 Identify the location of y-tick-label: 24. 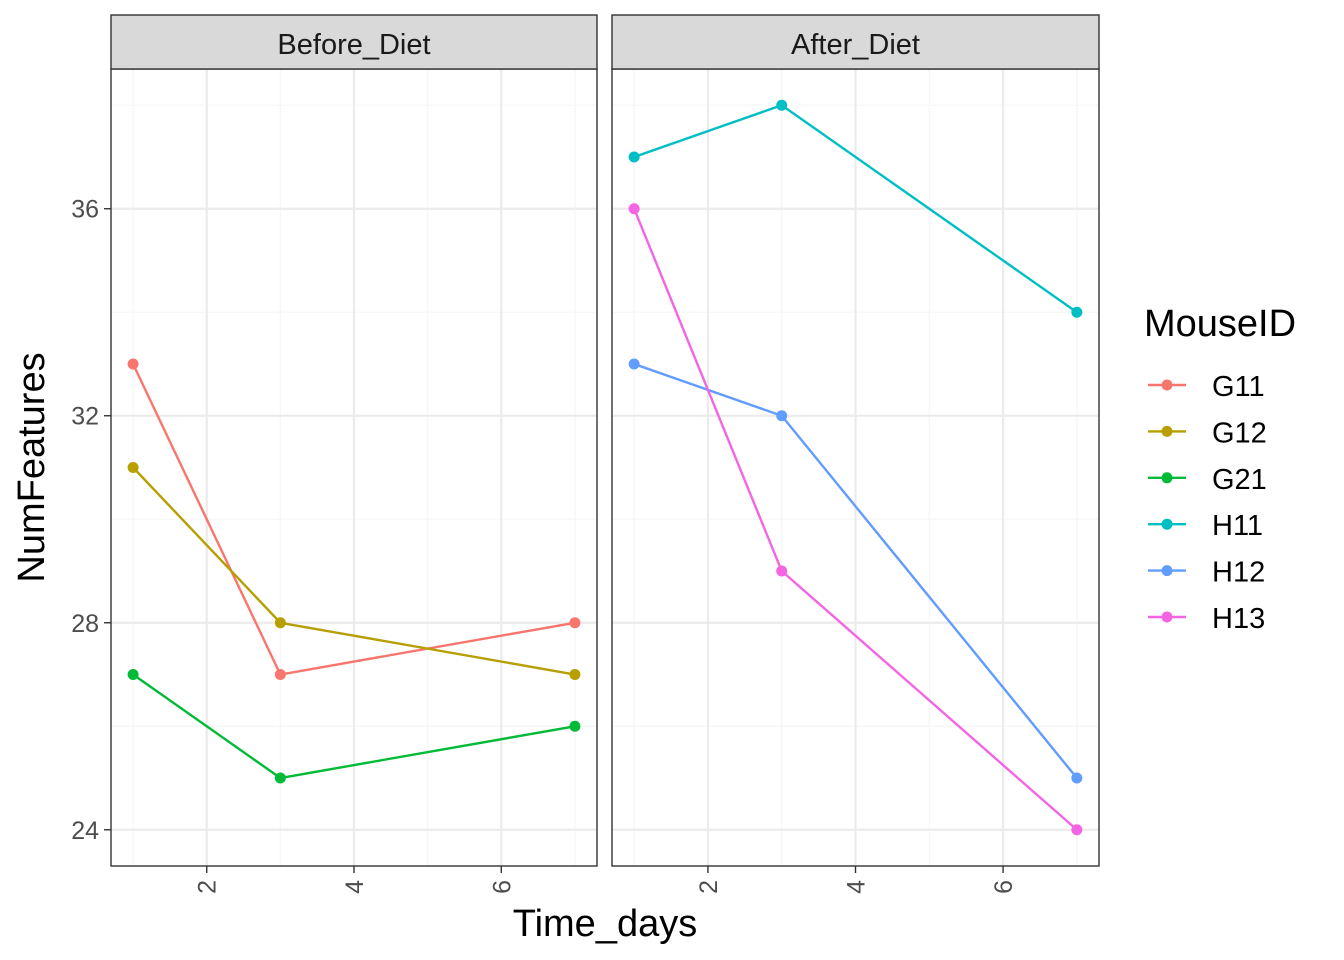
(85, 831).